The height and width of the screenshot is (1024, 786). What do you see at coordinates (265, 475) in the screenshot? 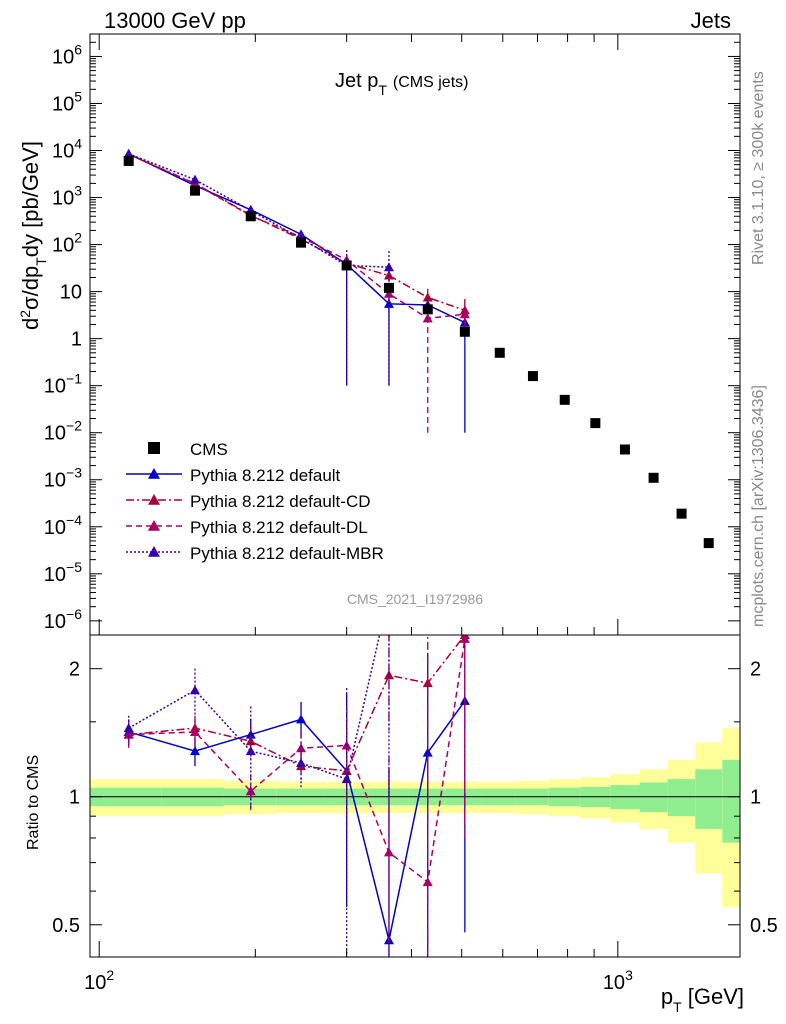
I see `legend-label: Pythia 8.212 default` at bounding box center [265, 475].